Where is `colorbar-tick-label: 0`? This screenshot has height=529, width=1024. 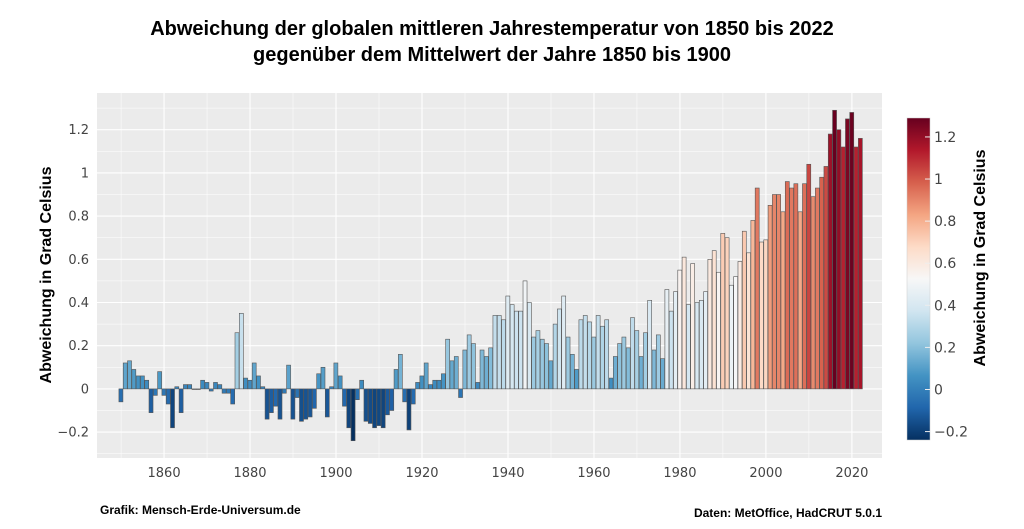 colorbar-tick-label: 0 is located at coordinates (938, 390).